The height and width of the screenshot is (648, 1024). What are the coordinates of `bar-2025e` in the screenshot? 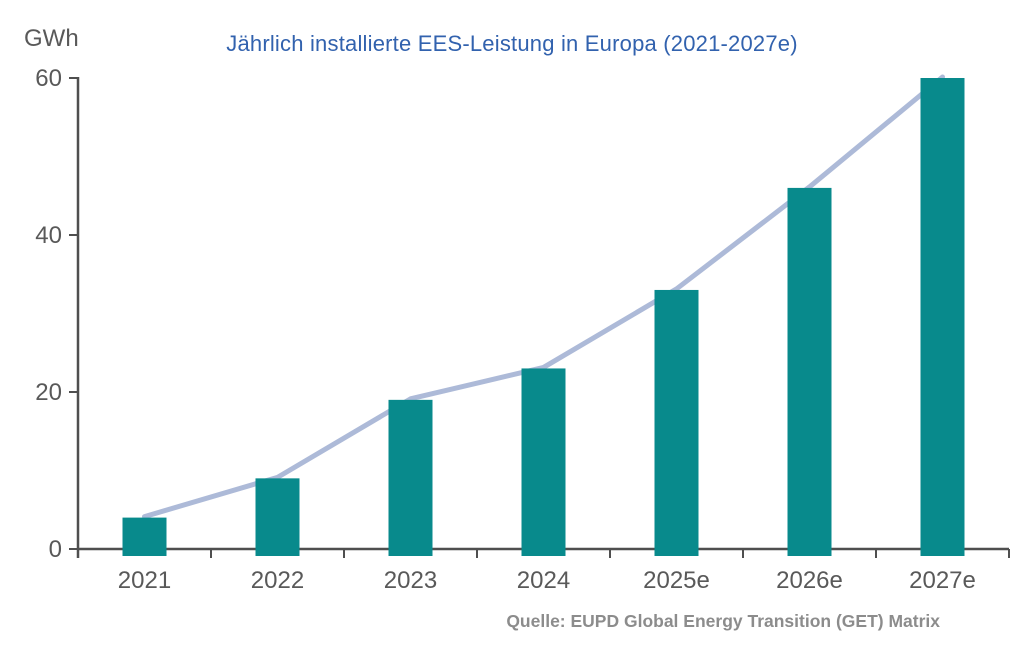 It's located at (676, 422).